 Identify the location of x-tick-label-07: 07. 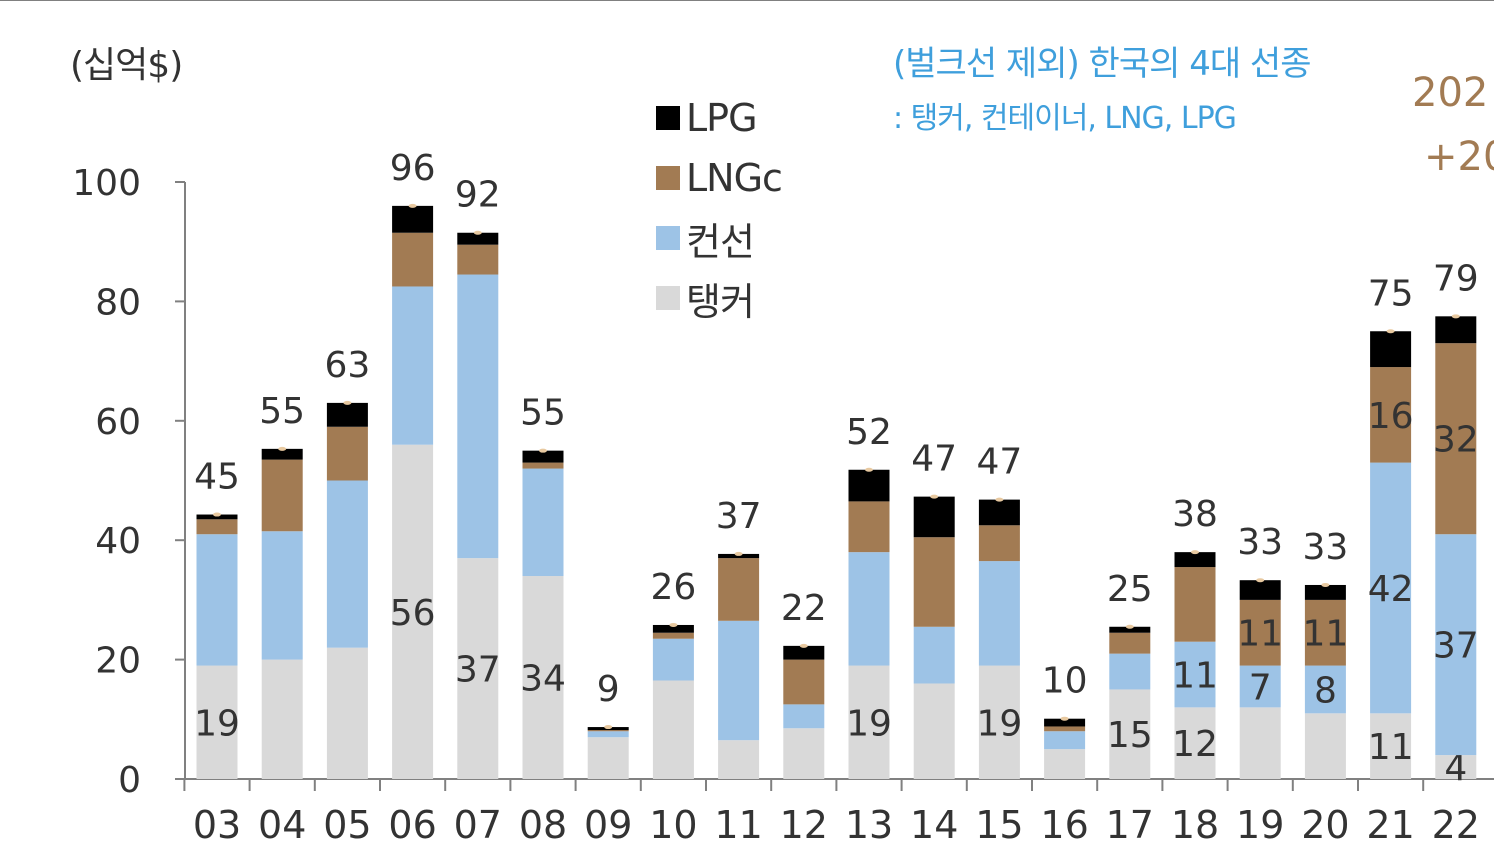
(478, 825).